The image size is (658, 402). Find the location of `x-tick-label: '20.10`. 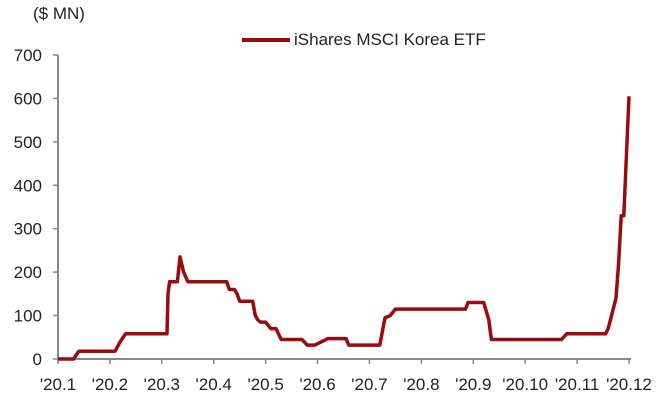

x-tick-label: '20.10 is located at coordinates (525, 384).